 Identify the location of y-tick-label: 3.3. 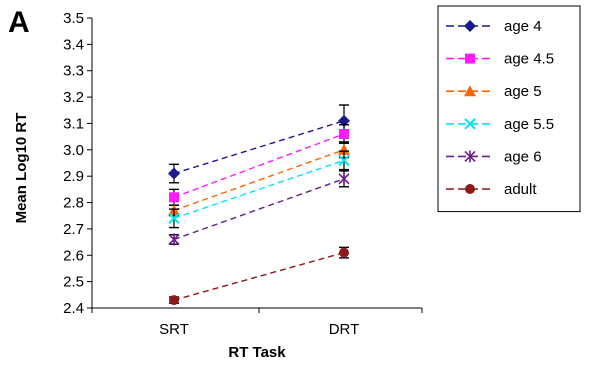
(73, 71).